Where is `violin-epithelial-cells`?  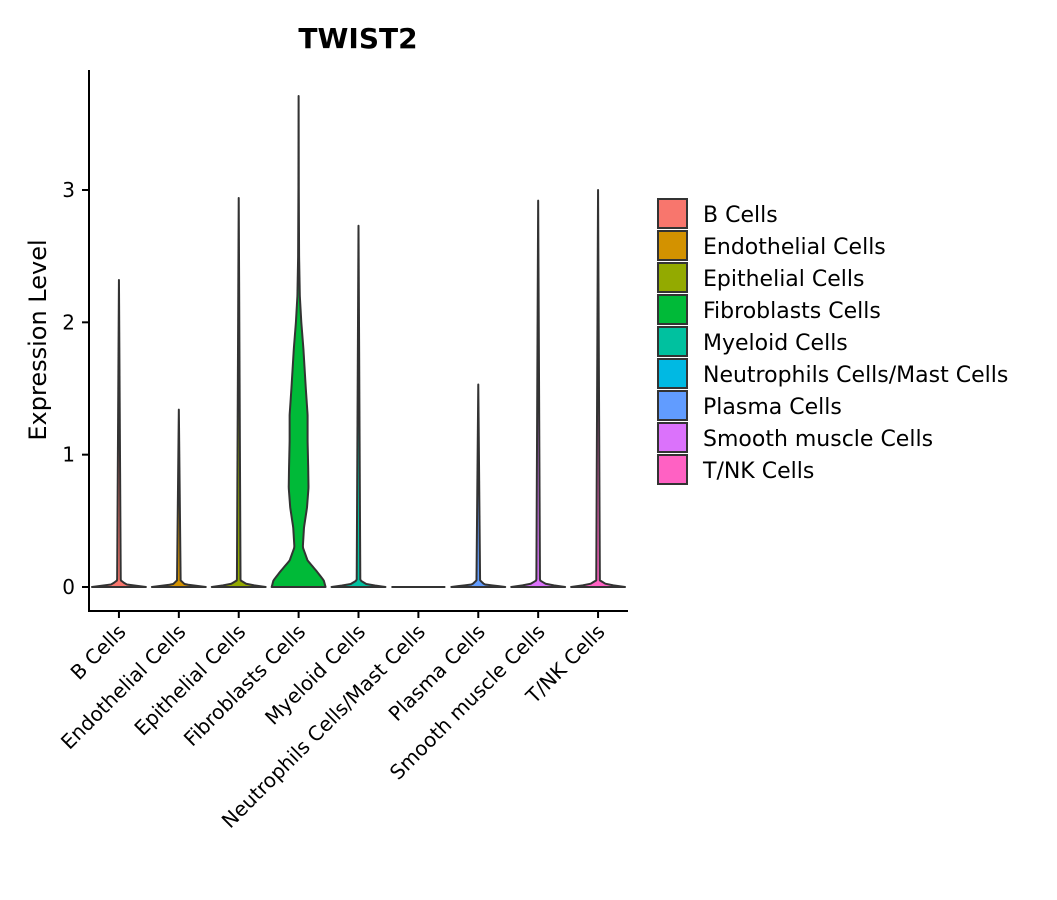 violin-epithelial-cells is located at coordinates (238, 392).